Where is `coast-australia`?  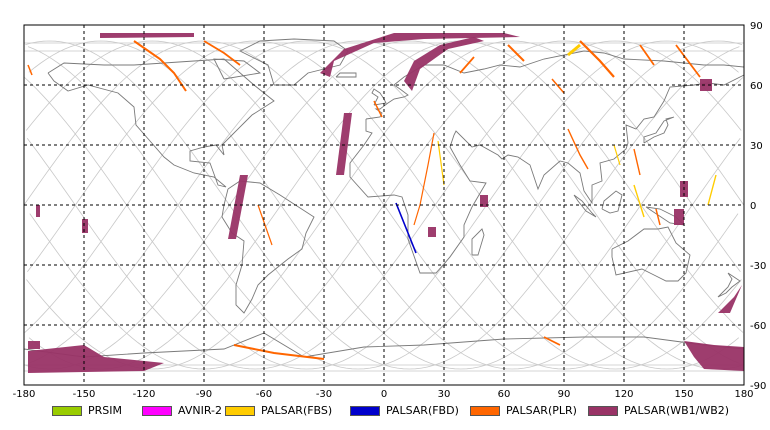 coast-australia is located at coordinates (651, 254).